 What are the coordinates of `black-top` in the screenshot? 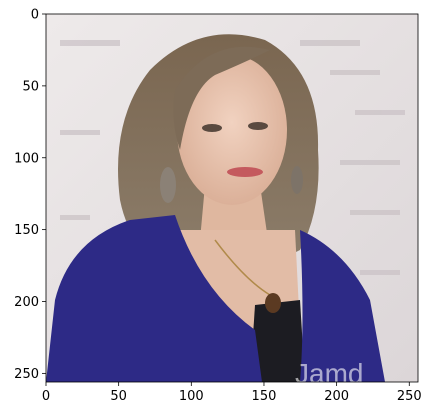 It's located at (277, 341).